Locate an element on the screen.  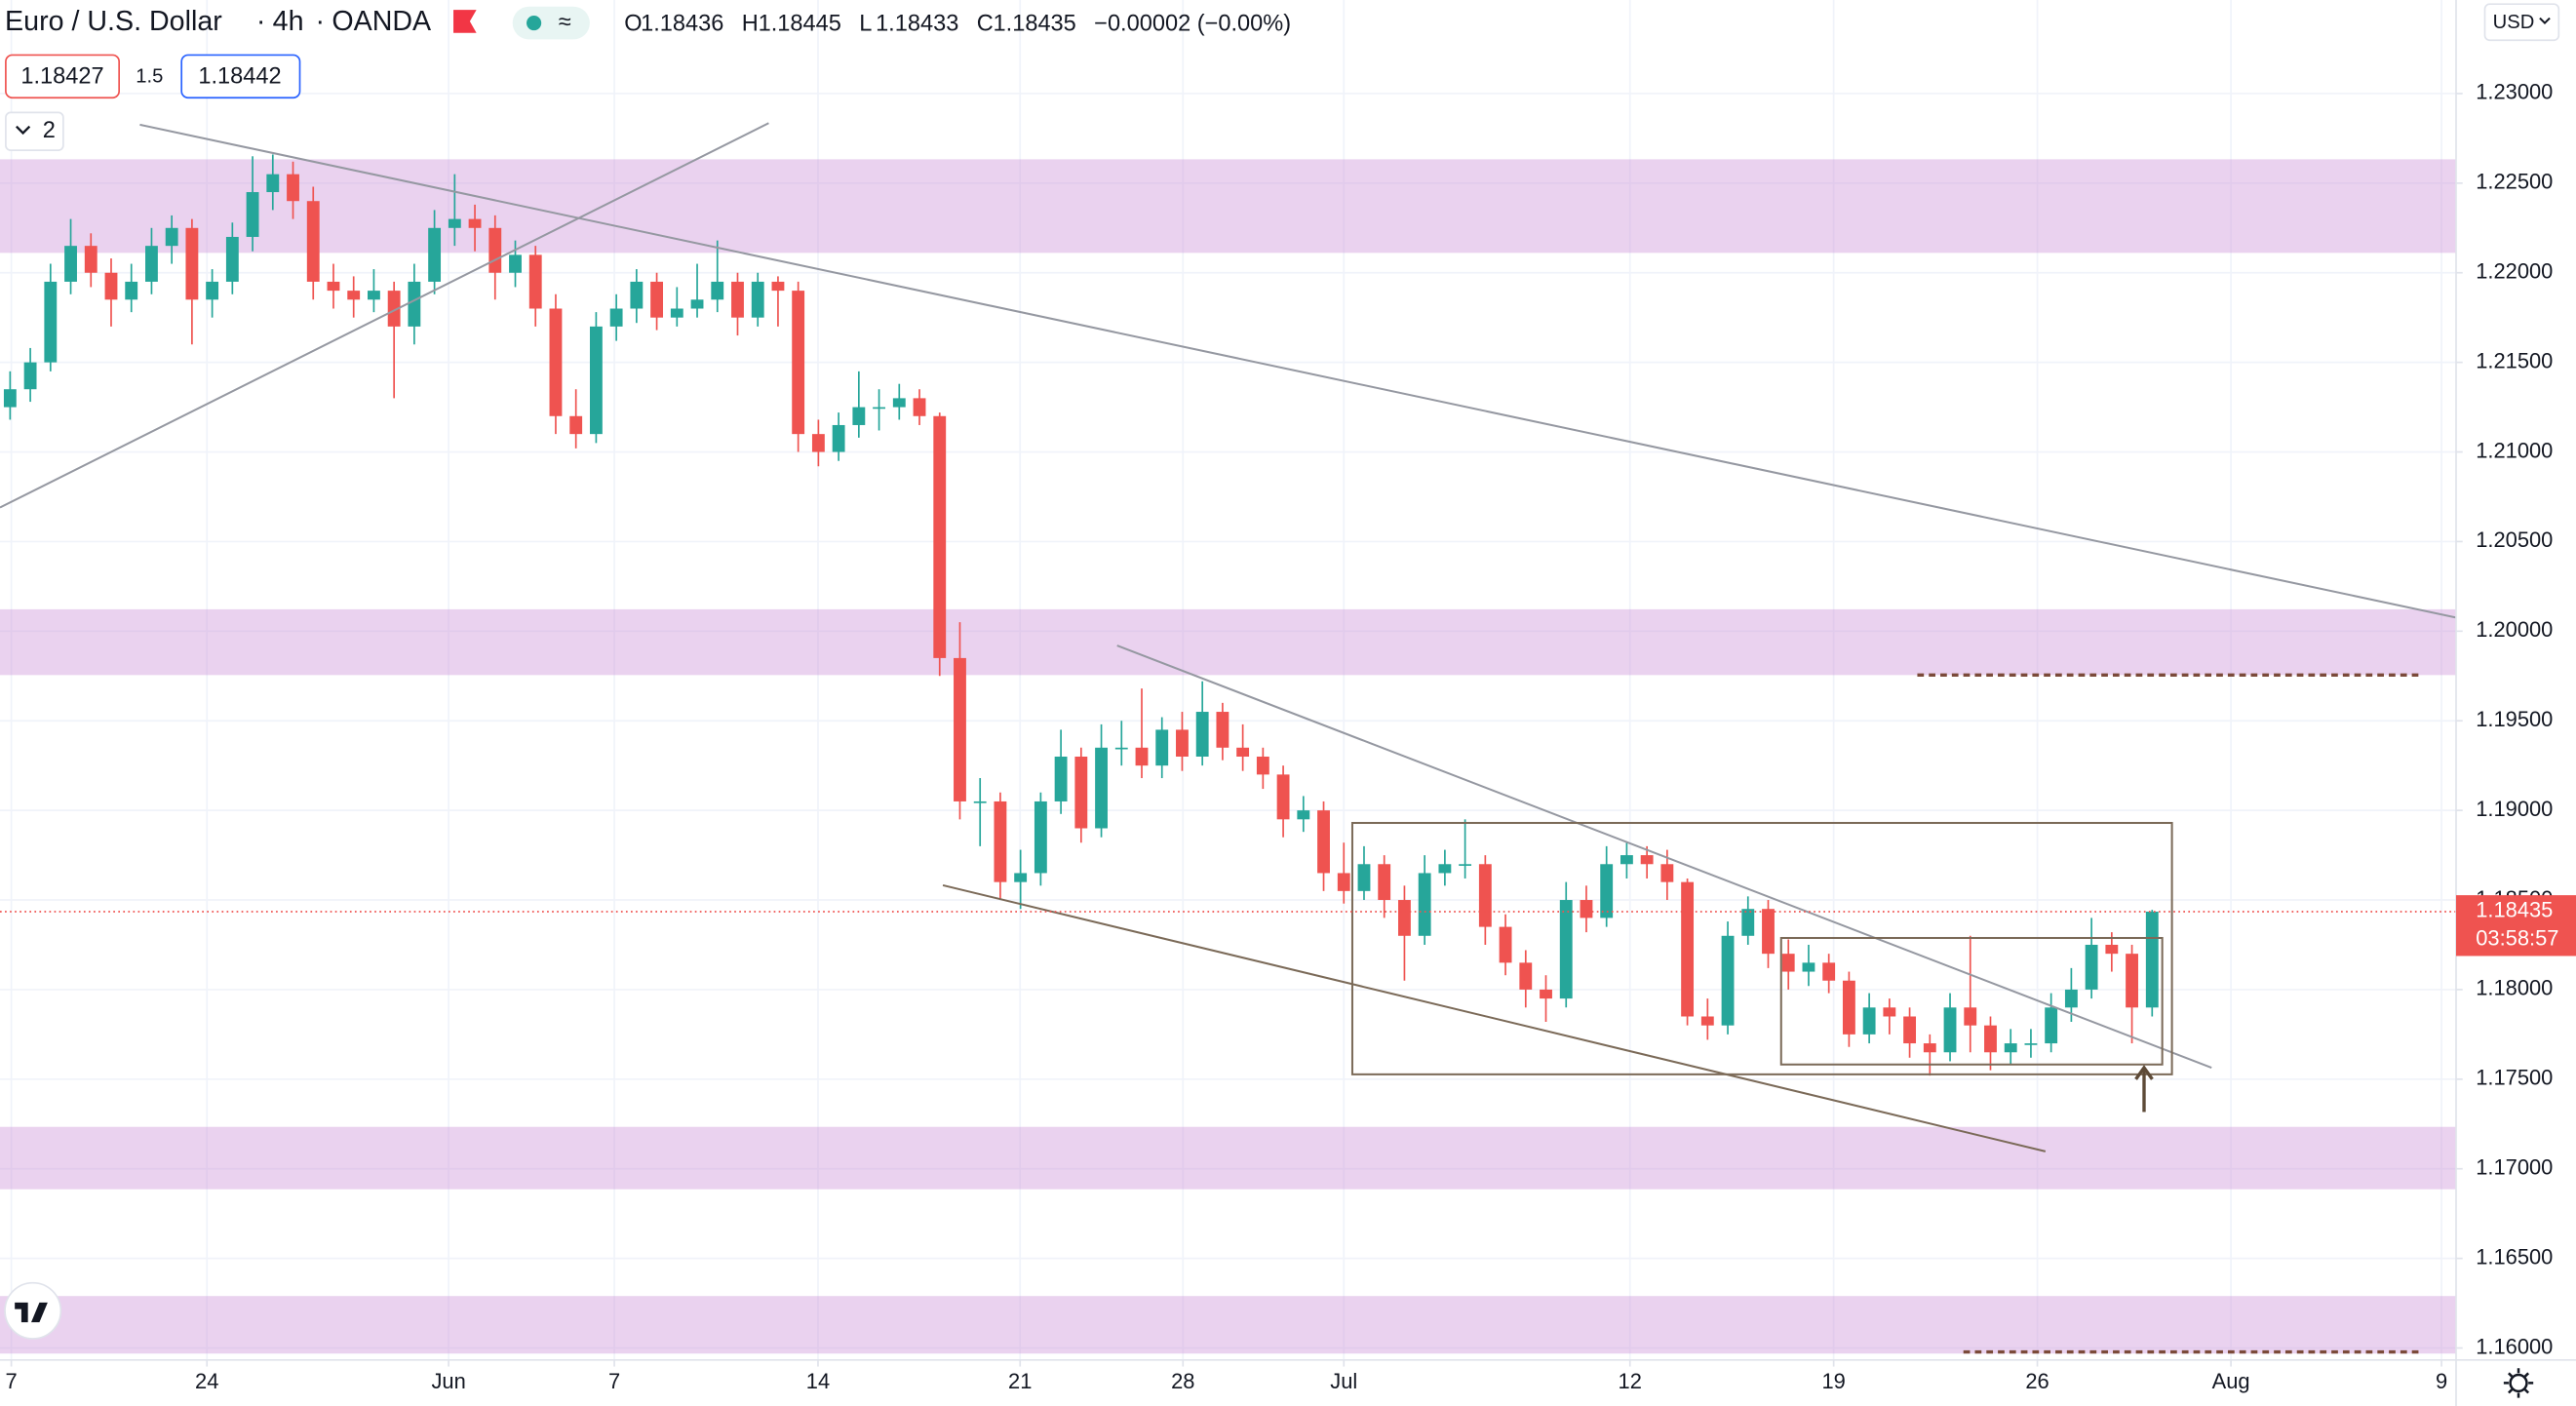
exchange: OANDA is located at coordinates (382, 21).